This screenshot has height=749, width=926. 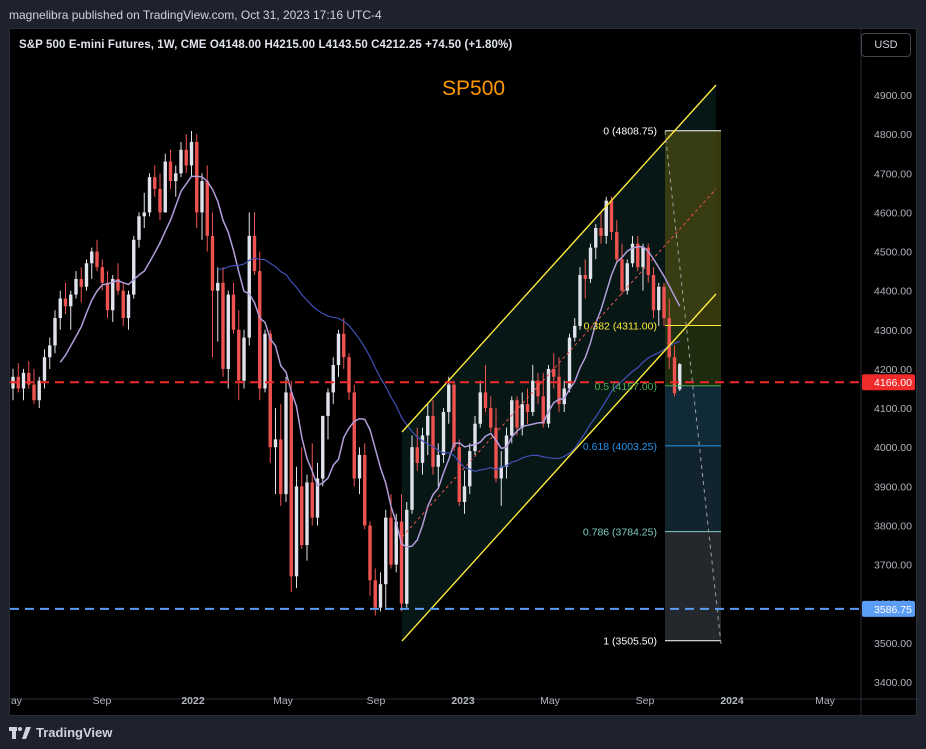 I want to click on y-tick-label: 4600.00, so click(x=893, y=213).